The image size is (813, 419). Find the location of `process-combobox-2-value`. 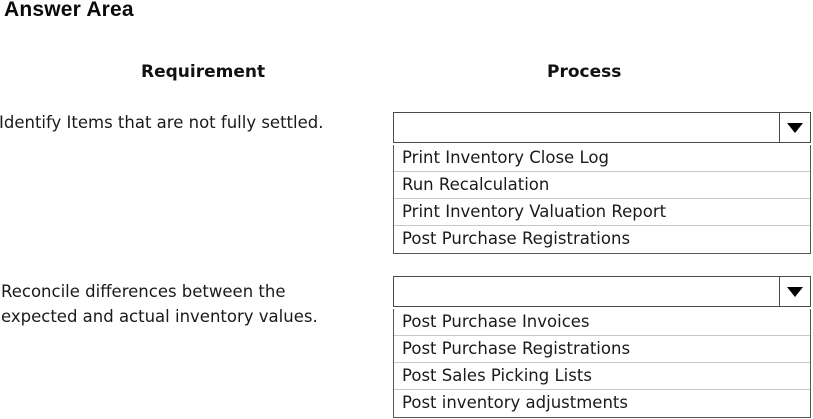

process-combobox-2-value is located at coordinates (586, 291).